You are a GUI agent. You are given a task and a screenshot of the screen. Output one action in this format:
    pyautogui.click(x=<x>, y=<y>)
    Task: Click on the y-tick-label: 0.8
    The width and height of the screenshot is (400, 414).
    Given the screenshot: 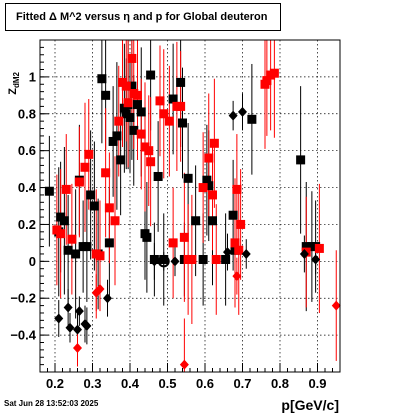 What is the action you would take?
    pyautogui.click(x=27, y=113)
    